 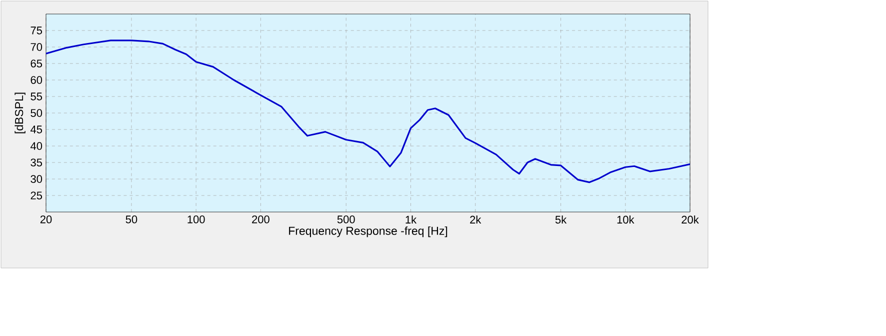 I want to click on y-tick-label: 55, so click(x=36, y=96).